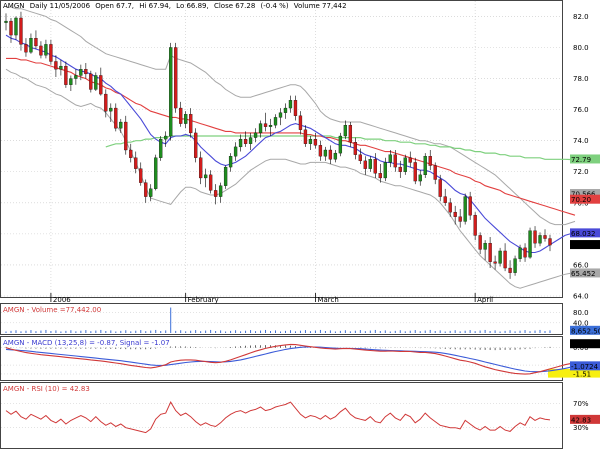  What do you see at coordinates (46, 389) in the screenshot?
I see `rsi-label: AMGN - RSI (10) = 42.83` at bounding box center [46, 389].